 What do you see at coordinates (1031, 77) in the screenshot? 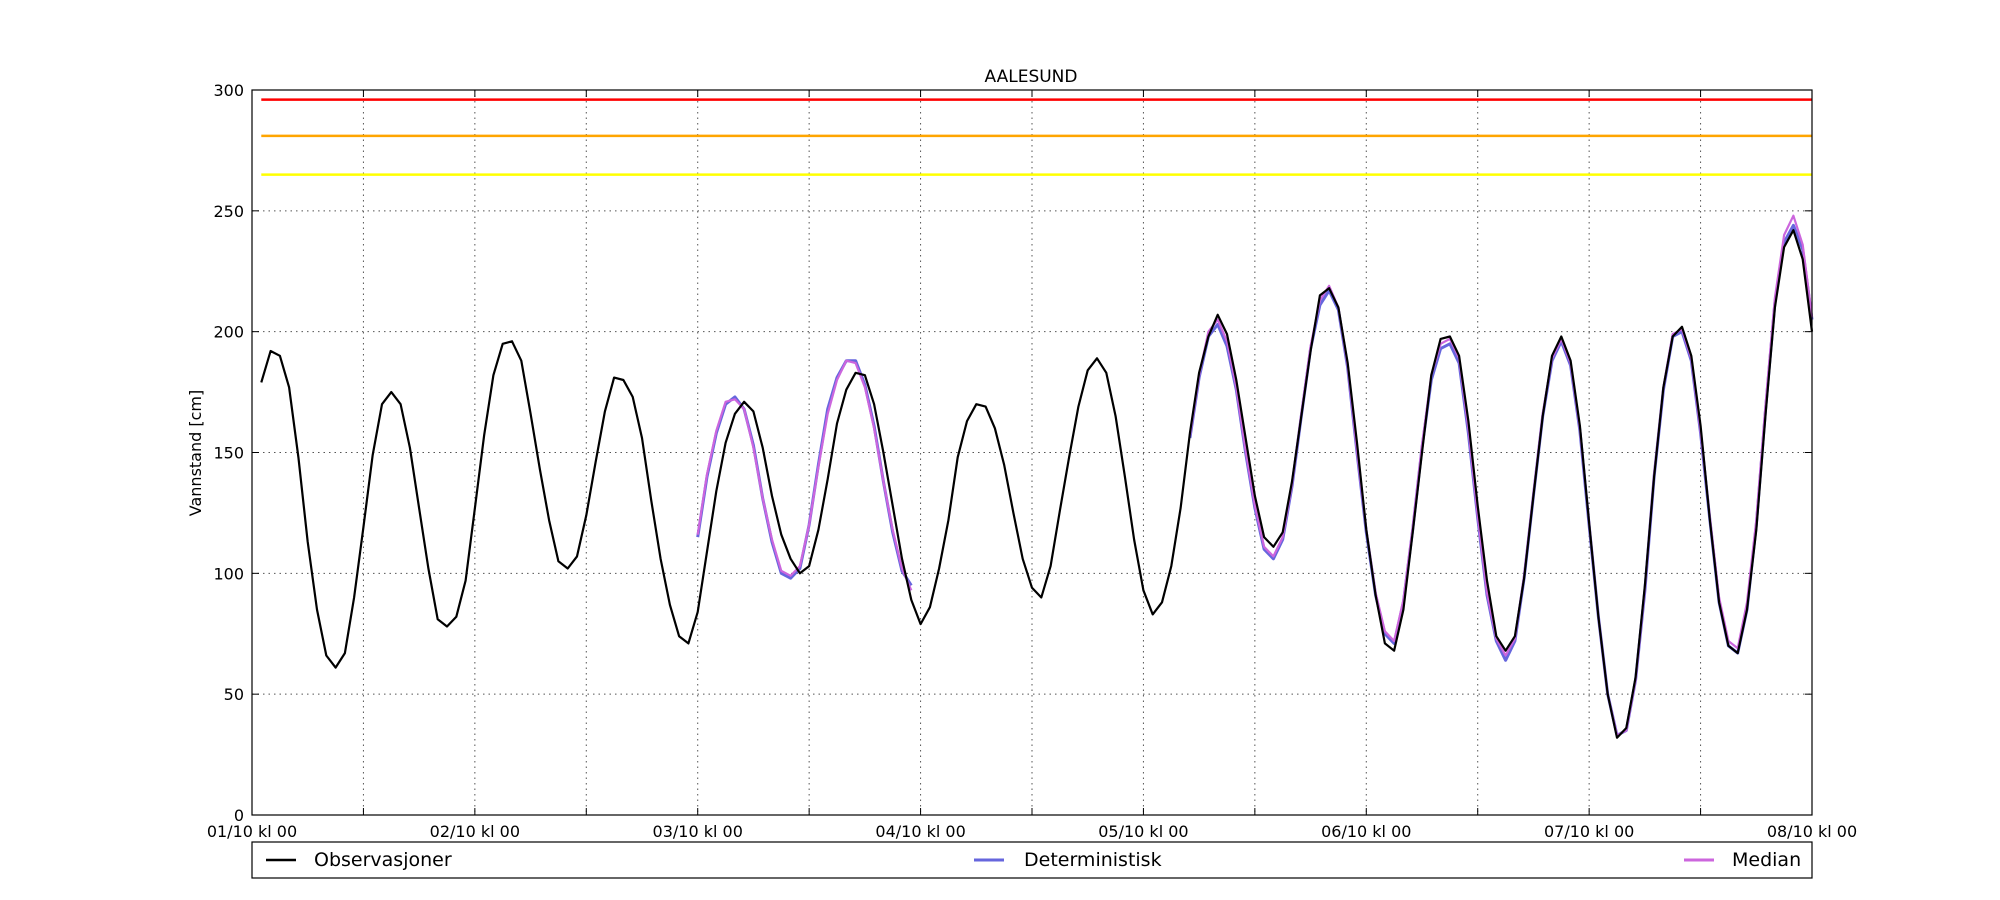
I see `chart-title: AALESUND` at bounding box center [1031, 77].